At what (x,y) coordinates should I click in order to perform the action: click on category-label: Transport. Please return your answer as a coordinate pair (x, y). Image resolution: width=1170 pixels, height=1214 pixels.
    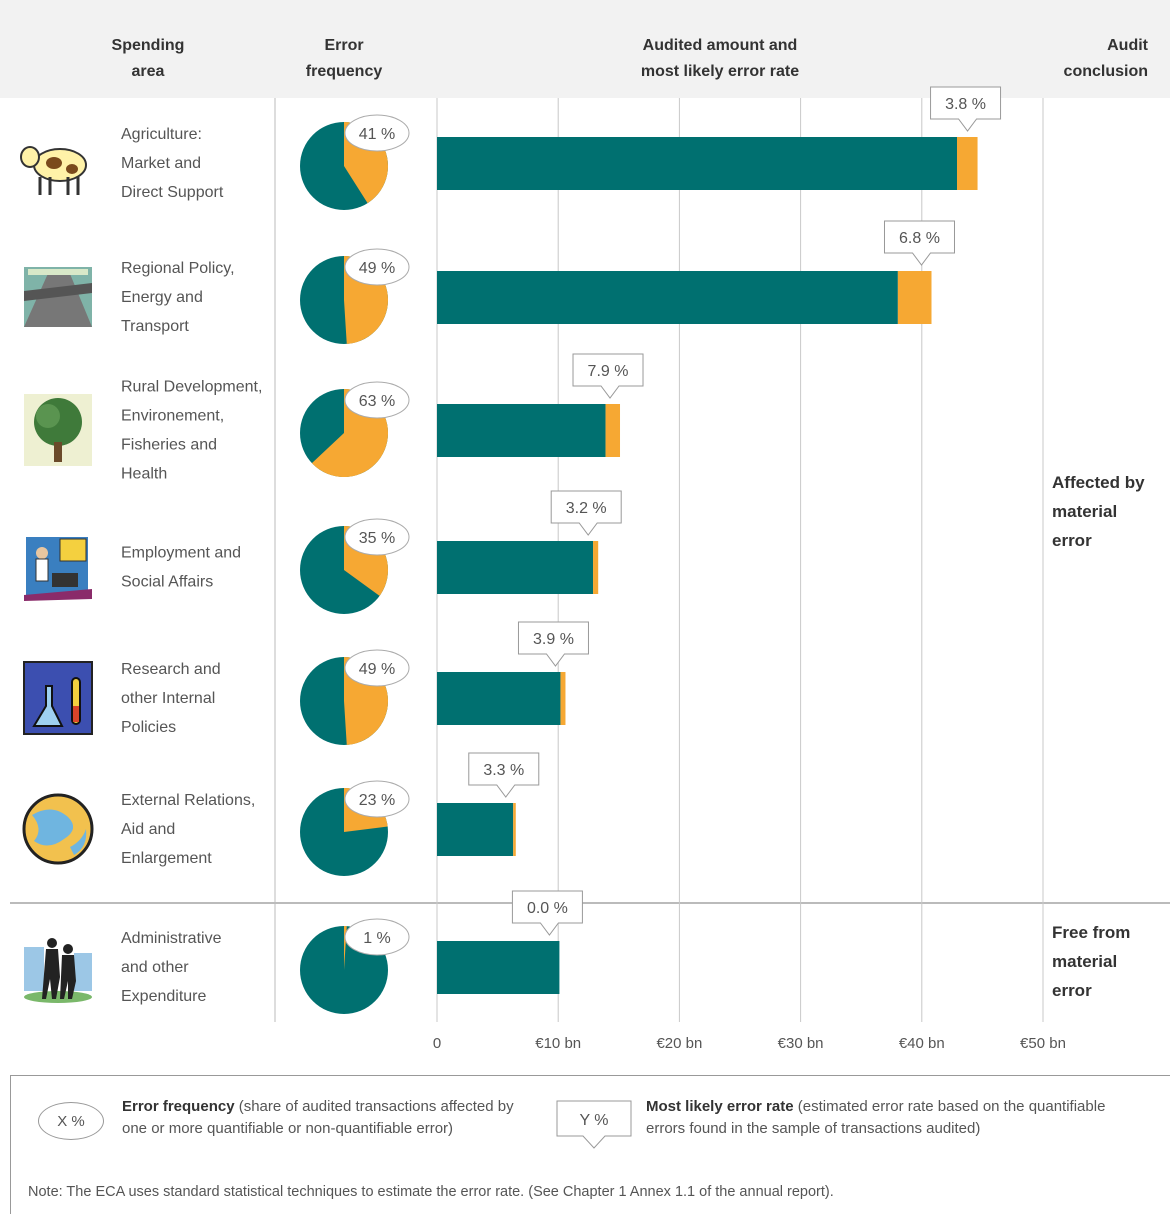
    Looking at the image, I should click on (155, 326).